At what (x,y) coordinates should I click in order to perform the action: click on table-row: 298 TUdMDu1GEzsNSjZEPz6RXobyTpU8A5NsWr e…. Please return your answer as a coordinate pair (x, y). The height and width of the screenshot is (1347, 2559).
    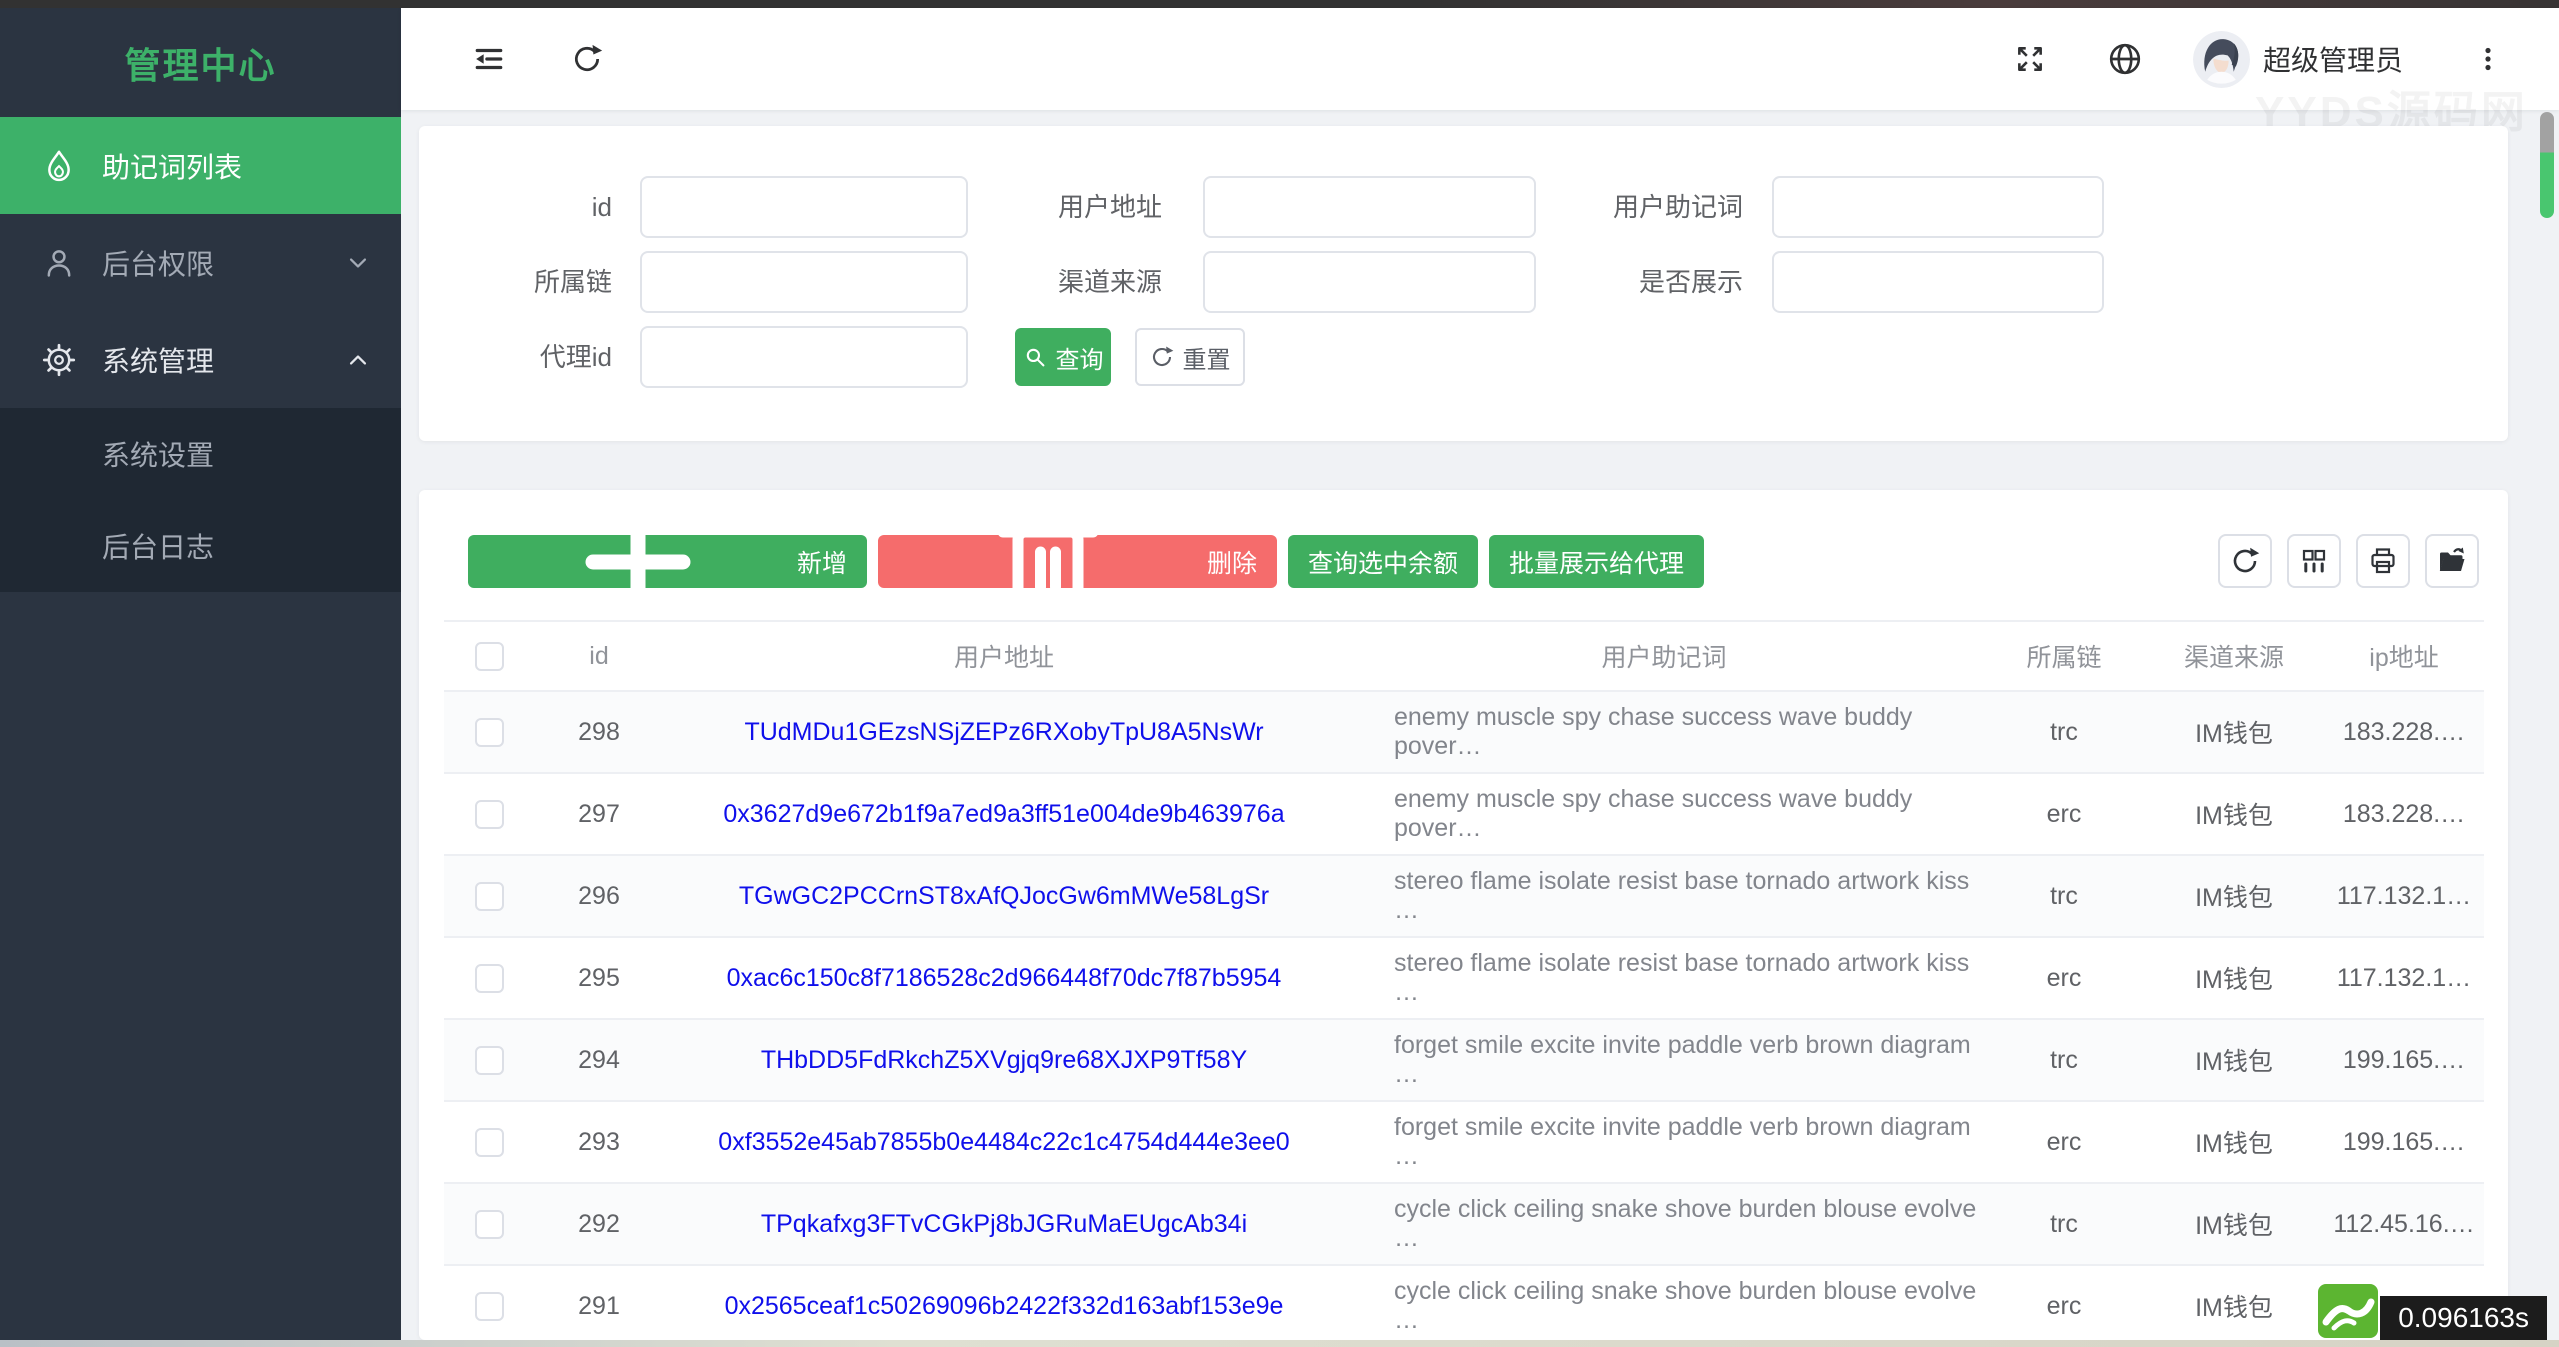
    Looking at the image, I should click on (1464, 732).